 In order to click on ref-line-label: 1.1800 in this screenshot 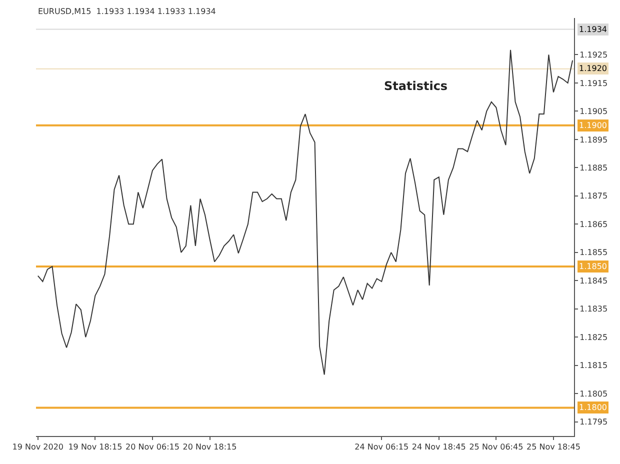, I will do `click(593, 407)`.